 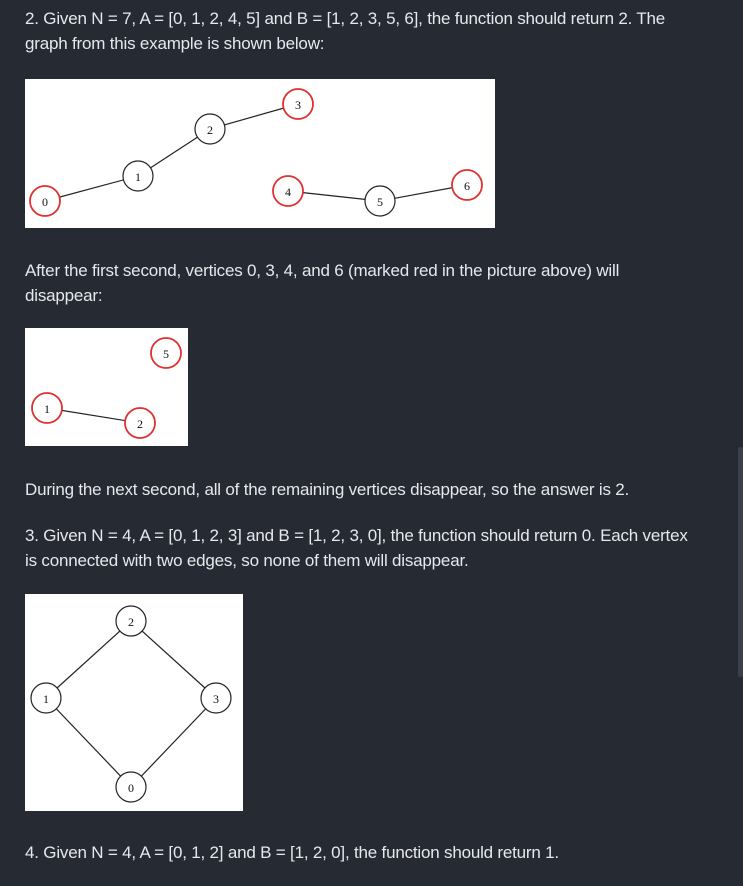 What do you see at coordinates (64, 295) in the screenshot?
I see `after-first-line-2: disappear:` at bounding box center [64, 295].